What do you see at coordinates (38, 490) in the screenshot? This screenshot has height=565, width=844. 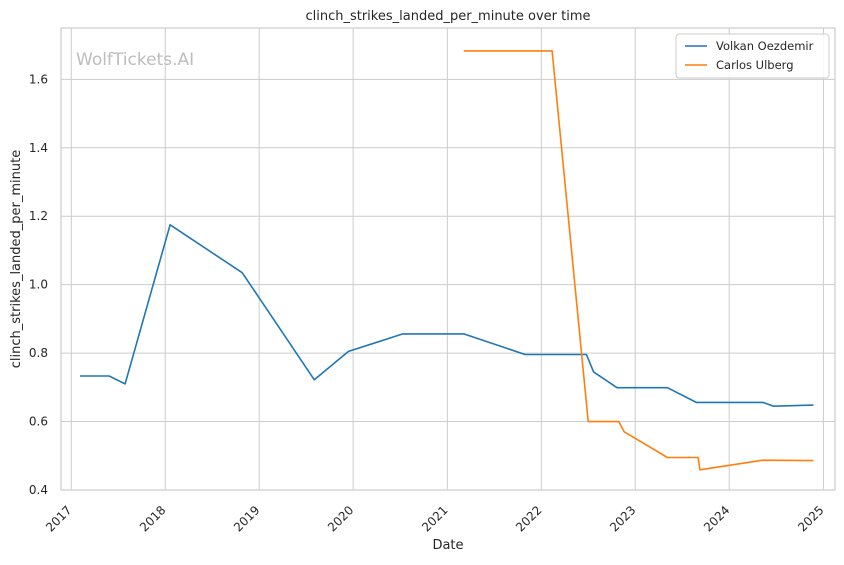 I see `y-tick-label: 0.4` at bounding box center [38, 490].